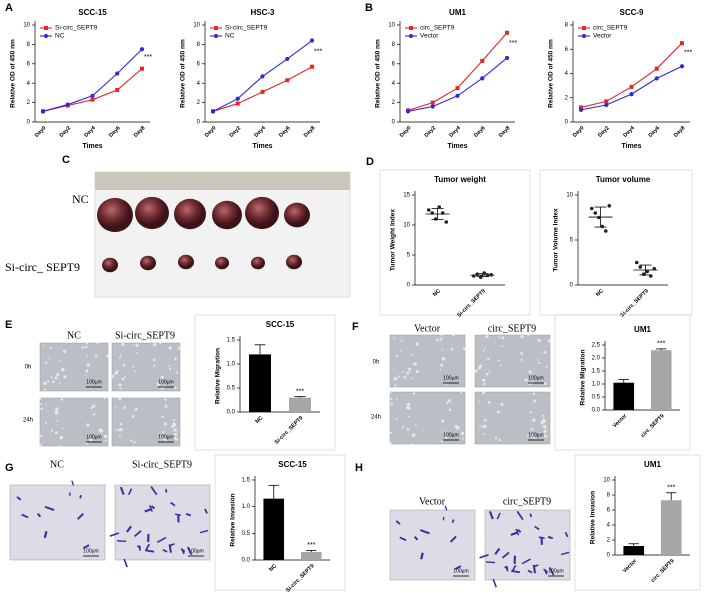 The height and width of the screenshot is (593, 709). Describe the element at coordinates (199, 45) in the screenshot. I see `y-tick-label: 8` at that location.